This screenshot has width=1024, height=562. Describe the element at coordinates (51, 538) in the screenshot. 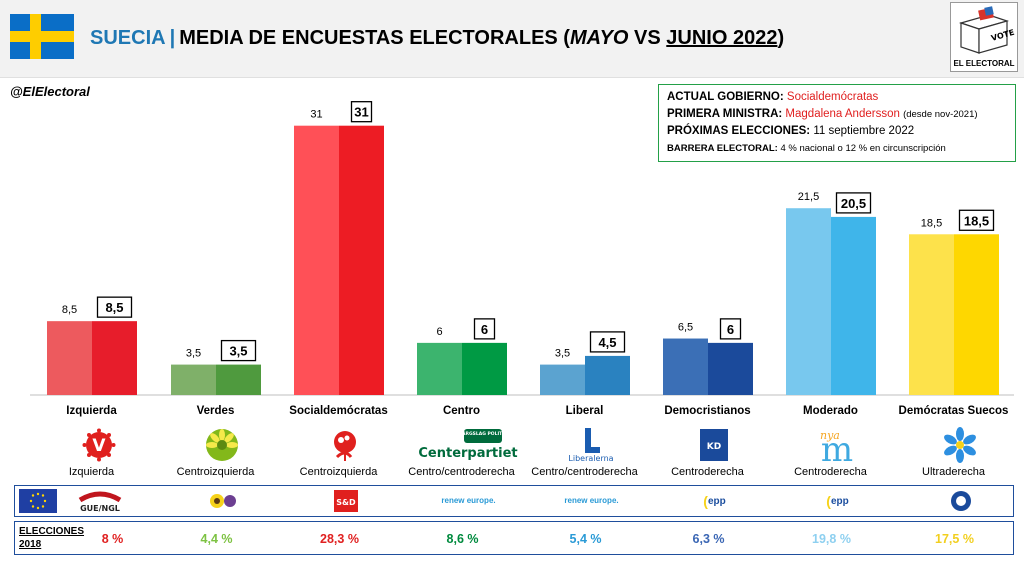

I see `elections-label: ELECCIONES 2018` at that location.